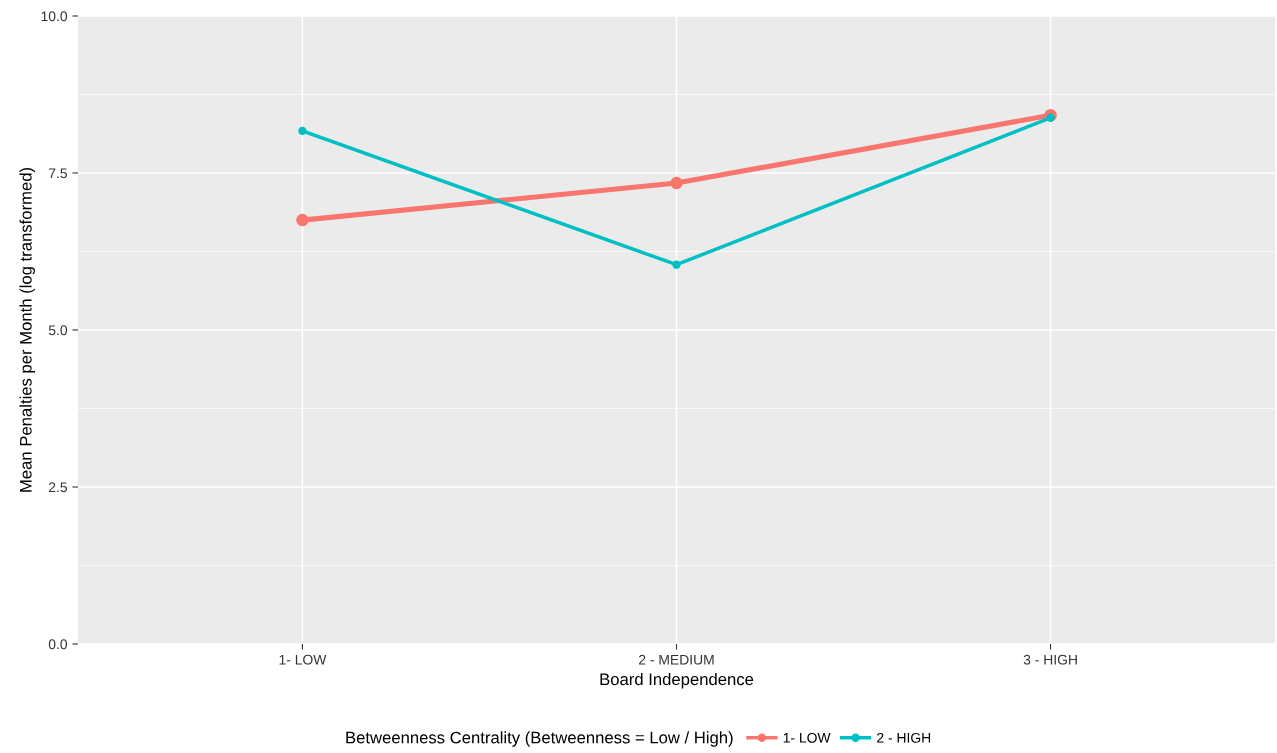 This screenshot has width=1277, height=753. I want to click on x-axis-title: Board Independence, so click(677, 680).